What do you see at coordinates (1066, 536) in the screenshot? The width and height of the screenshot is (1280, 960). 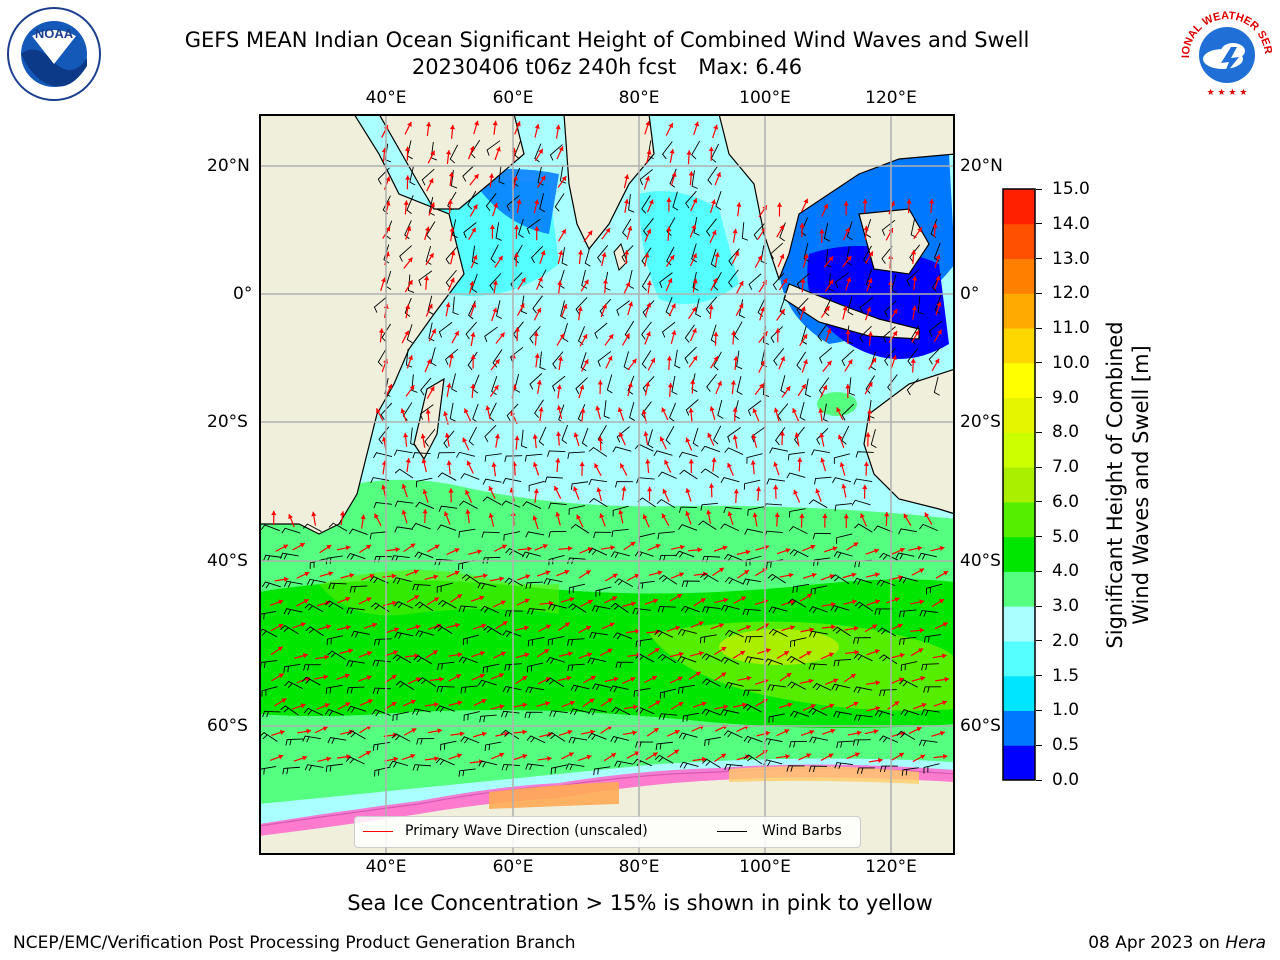 I see `colorbar-tick-label: 5.0` at bounding box center [1066, 536].